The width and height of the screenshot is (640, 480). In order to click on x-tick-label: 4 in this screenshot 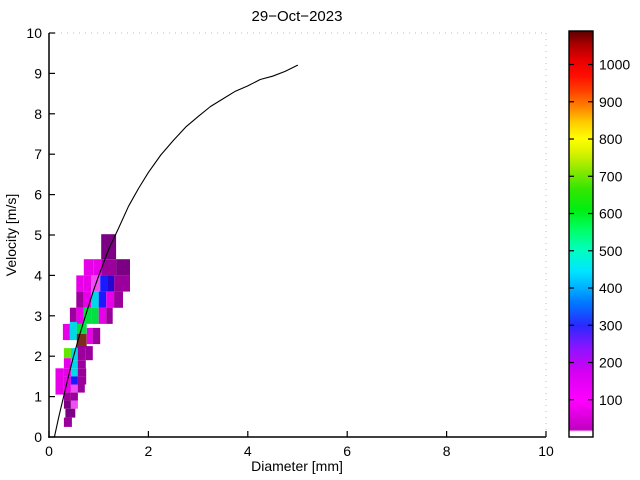, I will do `click(248, 451)`.